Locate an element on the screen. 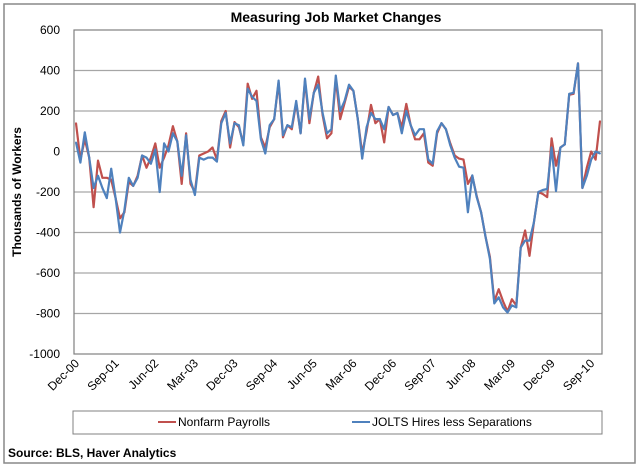 This screenshot has height=465, width=640. legend-label-nonfarm: Nonfarm Payrolls is located at coordinates (224, 422).